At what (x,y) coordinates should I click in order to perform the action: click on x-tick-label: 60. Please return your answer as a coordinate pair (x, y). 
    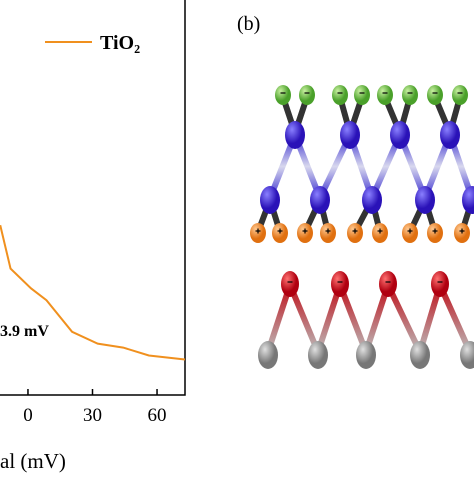
    Looking at the image, I should click on (157, 415).